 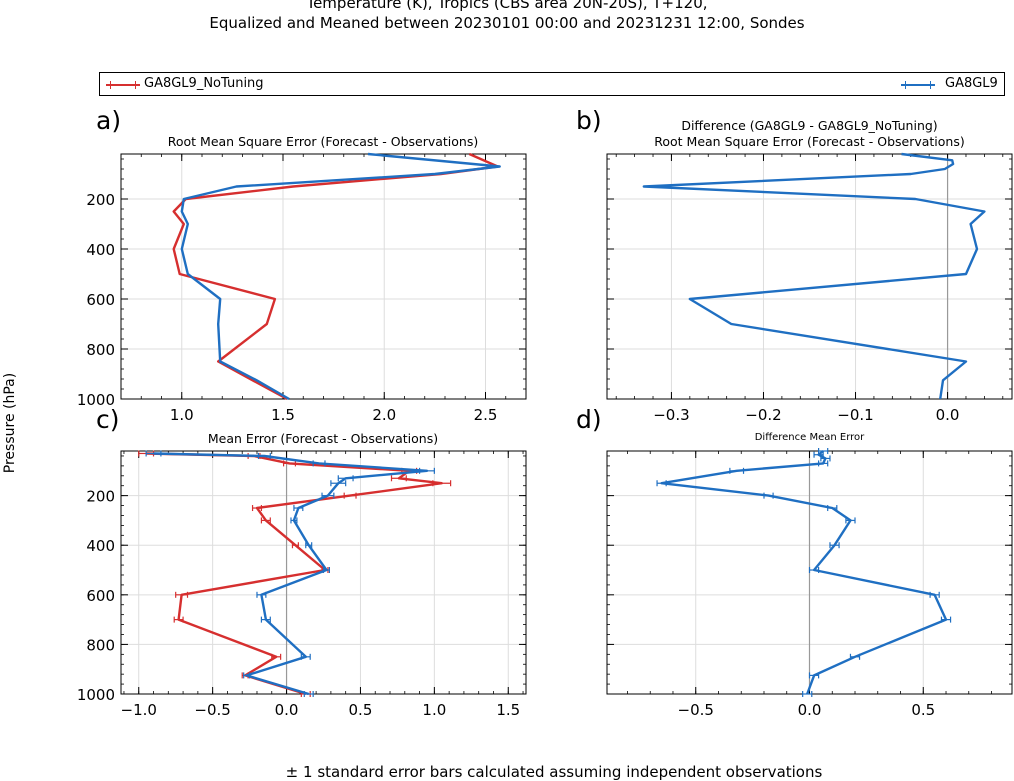 I want to click on panel-a-ytick-label-0: 200, so click(x=100, y=200).